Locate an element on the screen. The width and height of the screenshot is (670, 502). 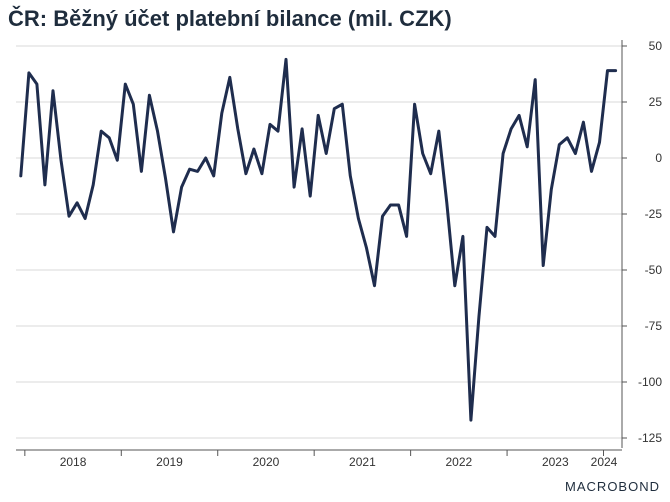
y-tick-label: -100 is located at coordinates (650, 382).